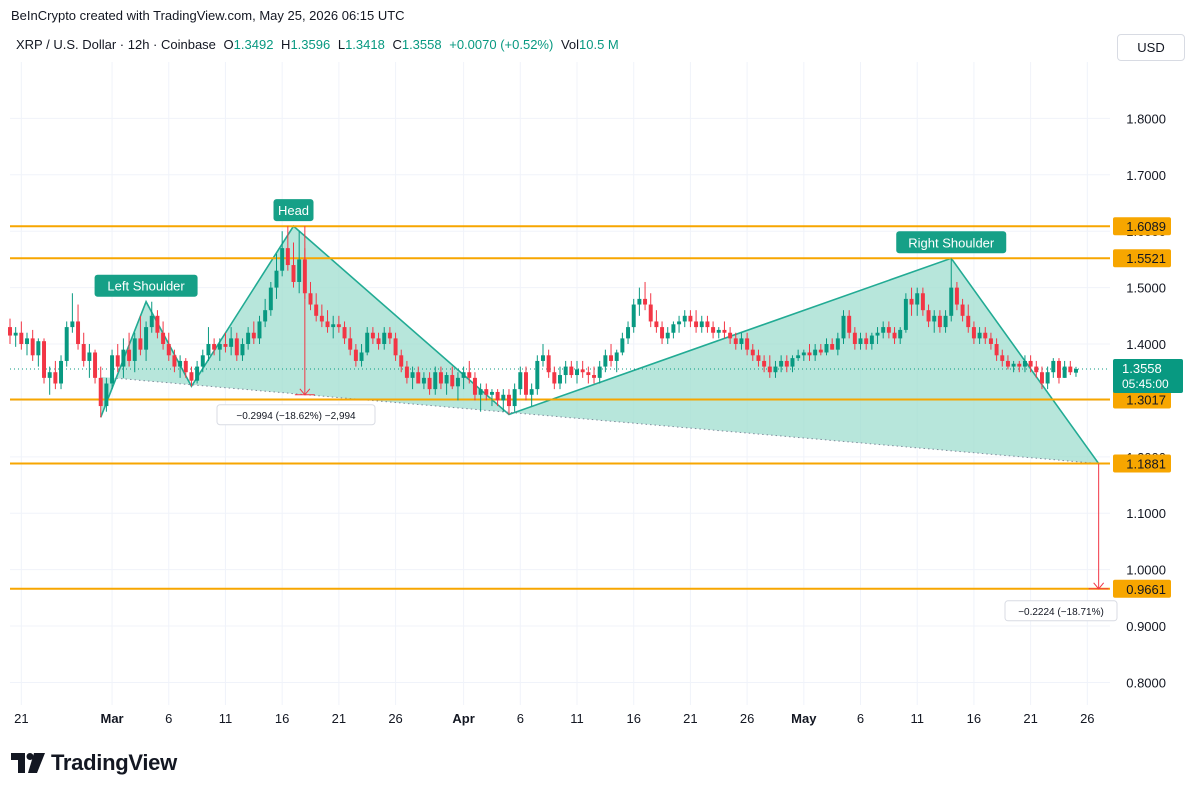 The width and height of the screenshot is (1200, 795). Describe the element at coordinates (296, 416) in the screenshot. I see `measure-label: −0.2994 (−18.62%) −2,994` at that location.